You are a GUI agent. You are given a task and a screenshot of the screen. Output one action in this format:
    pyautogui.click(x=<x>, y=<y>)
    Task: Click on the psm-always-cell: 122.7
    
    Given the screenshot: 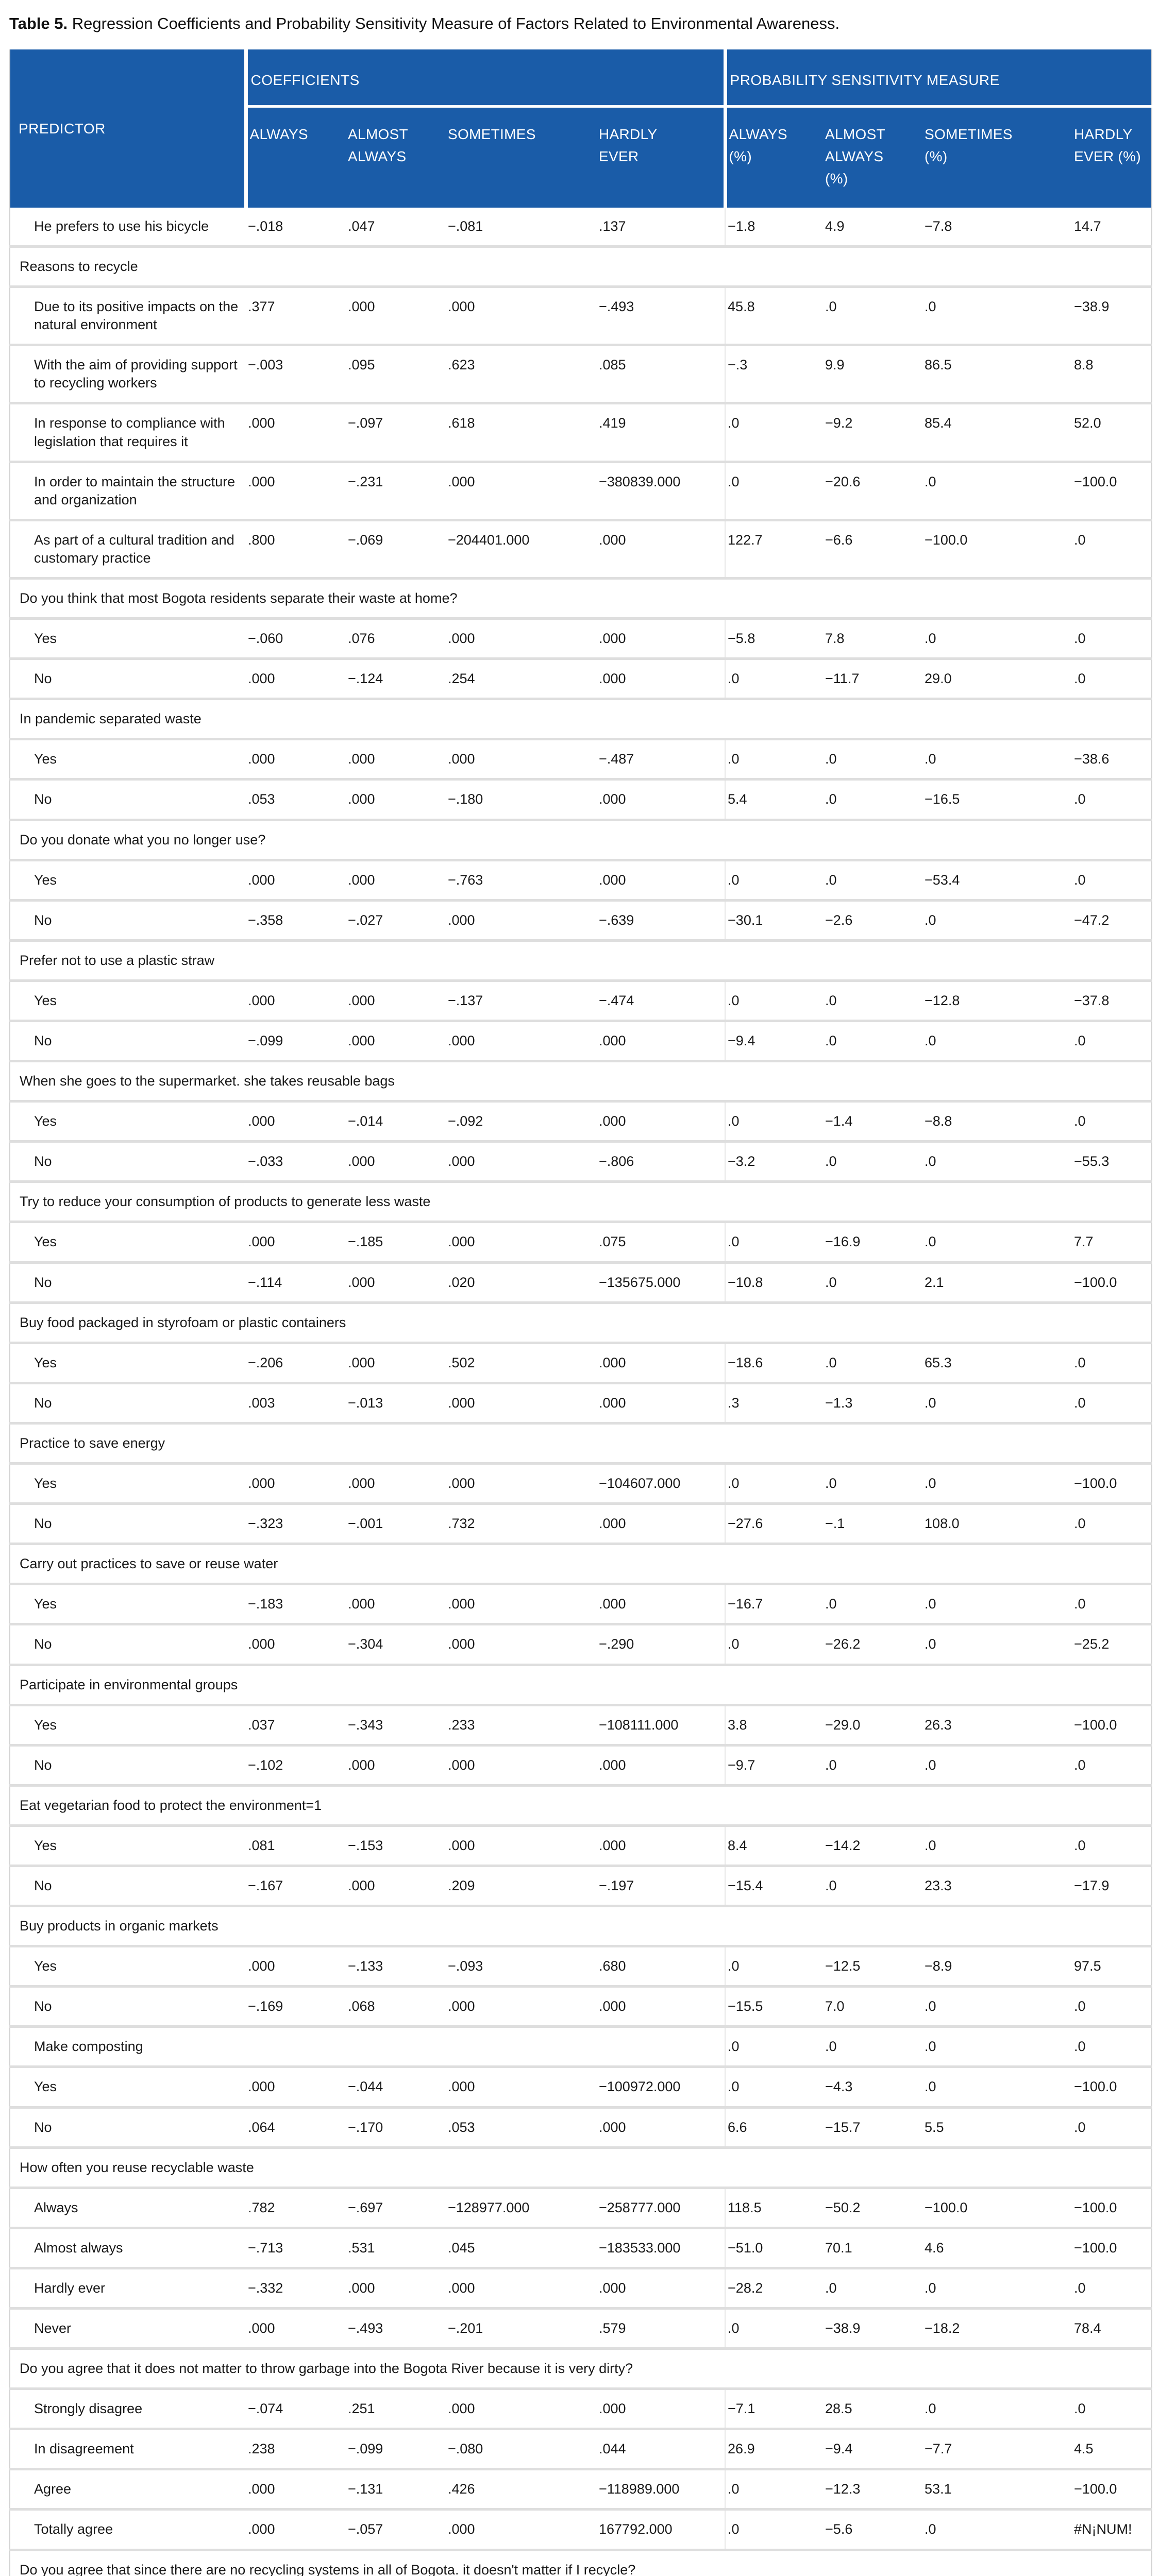 What is the action you would take?
    pyautogui.click(x=774, y=550)
    